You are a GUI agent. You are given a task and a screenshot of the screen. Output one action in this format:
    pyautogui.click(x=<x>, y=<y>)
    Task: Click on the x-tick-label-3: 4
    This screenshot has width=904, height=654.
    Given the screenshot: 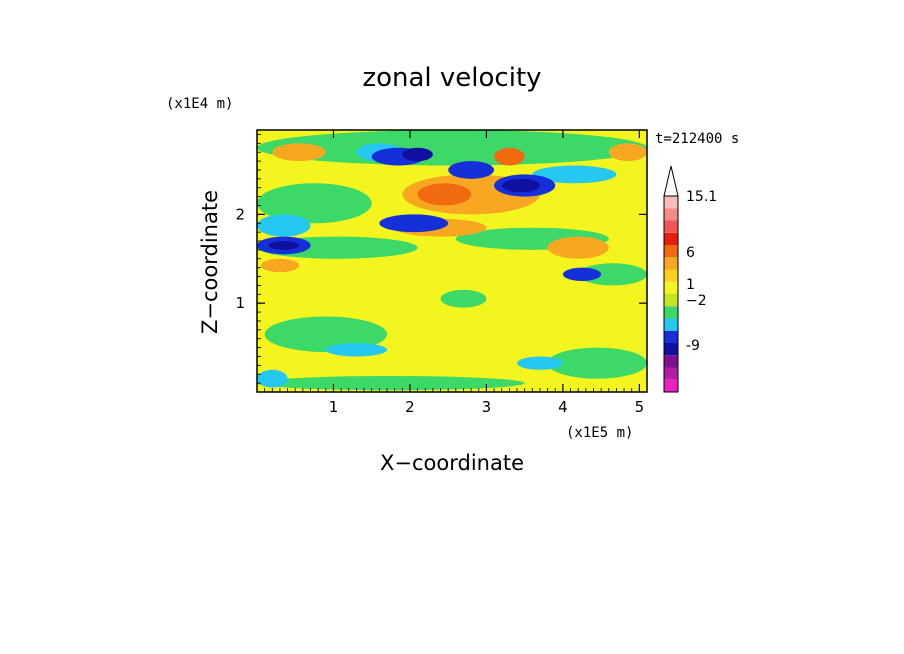 What is the action you would take?
    pyautogui.click(x=563, y=407)
    